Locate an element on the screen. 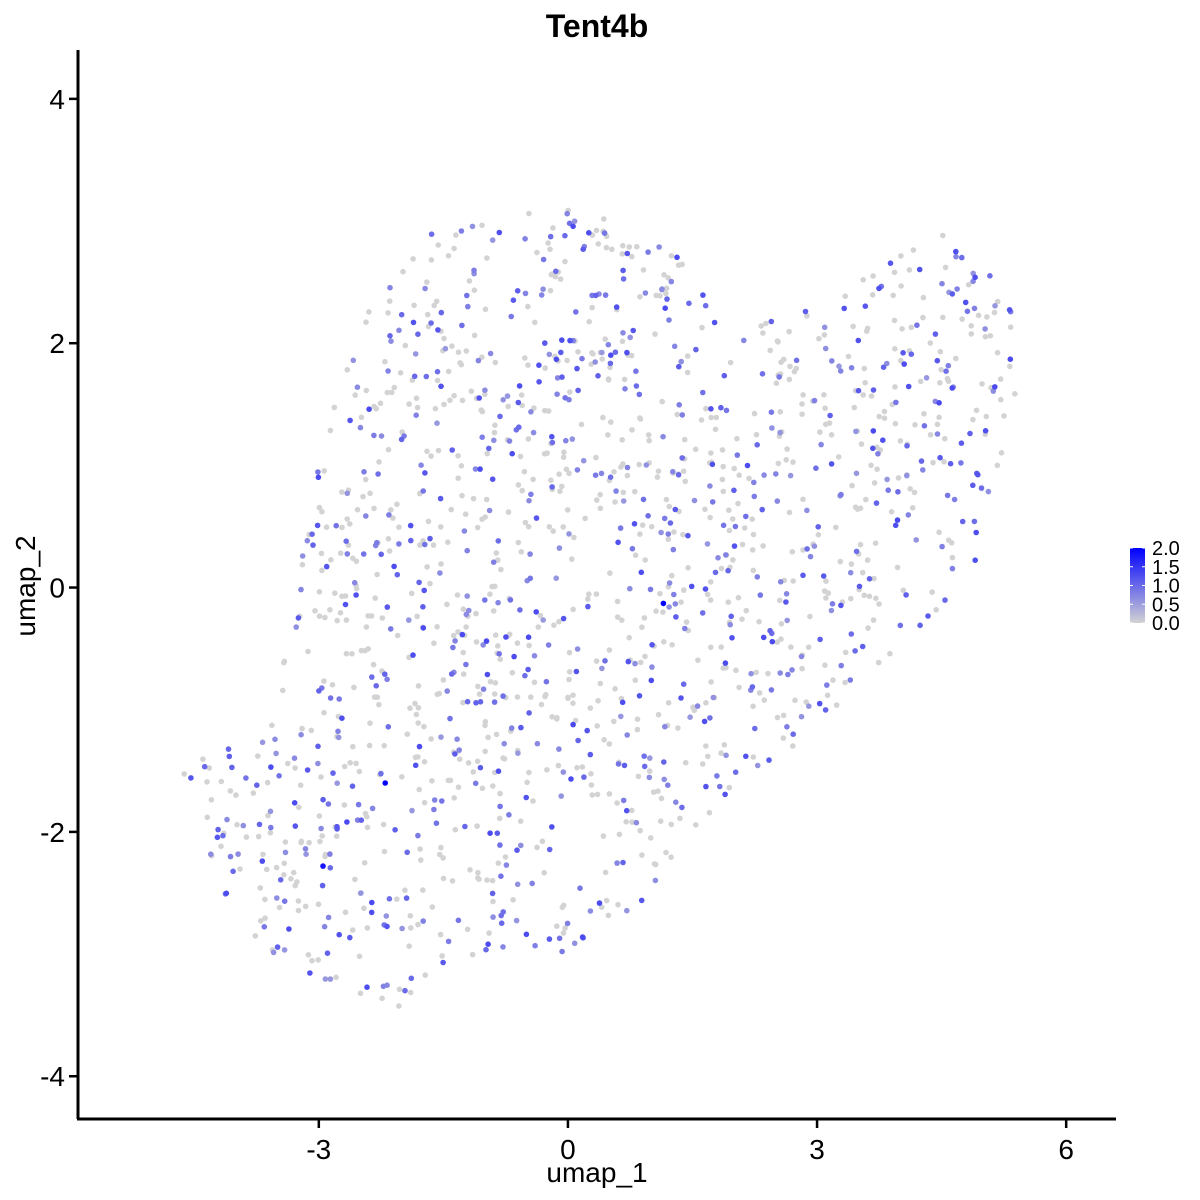  x-axis-label: umap_1 is located at coordinates (596, 1172).